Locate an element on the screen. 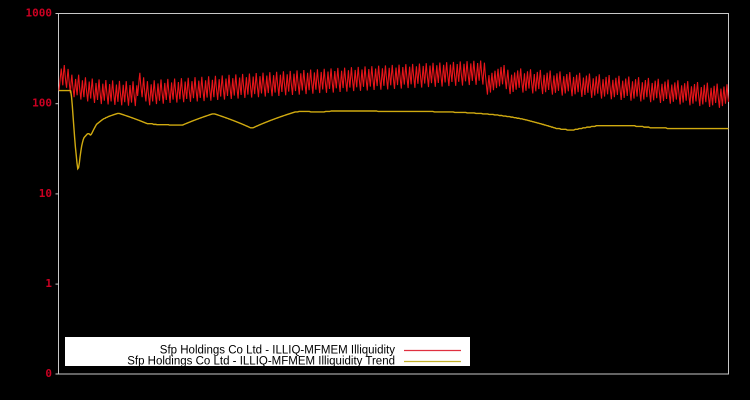 The image size is (750, 400). y-axis-tick-100: 100 is located at coordinates (42, 103).